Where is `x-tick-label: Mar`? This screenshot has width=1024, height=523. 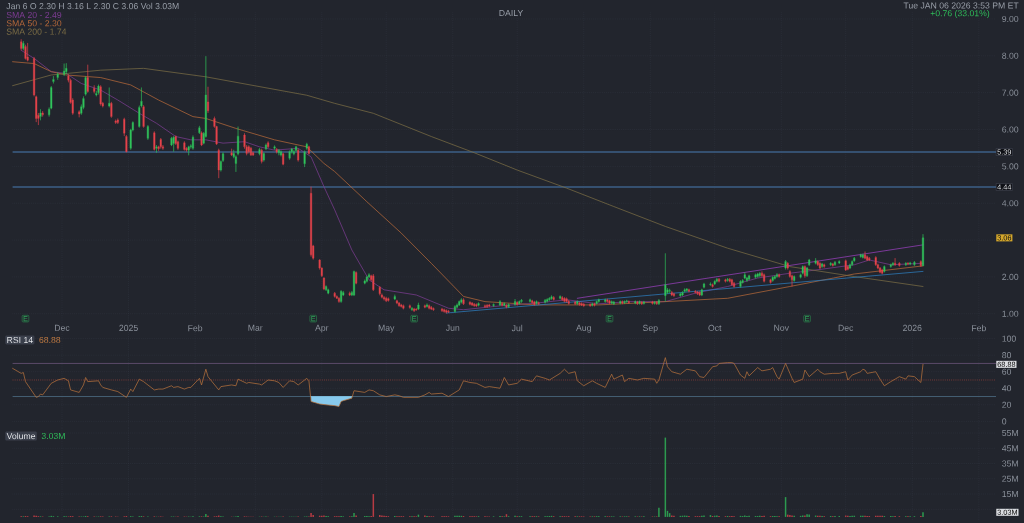 x-tick-label: Mar is located at coordinates (255, 327).